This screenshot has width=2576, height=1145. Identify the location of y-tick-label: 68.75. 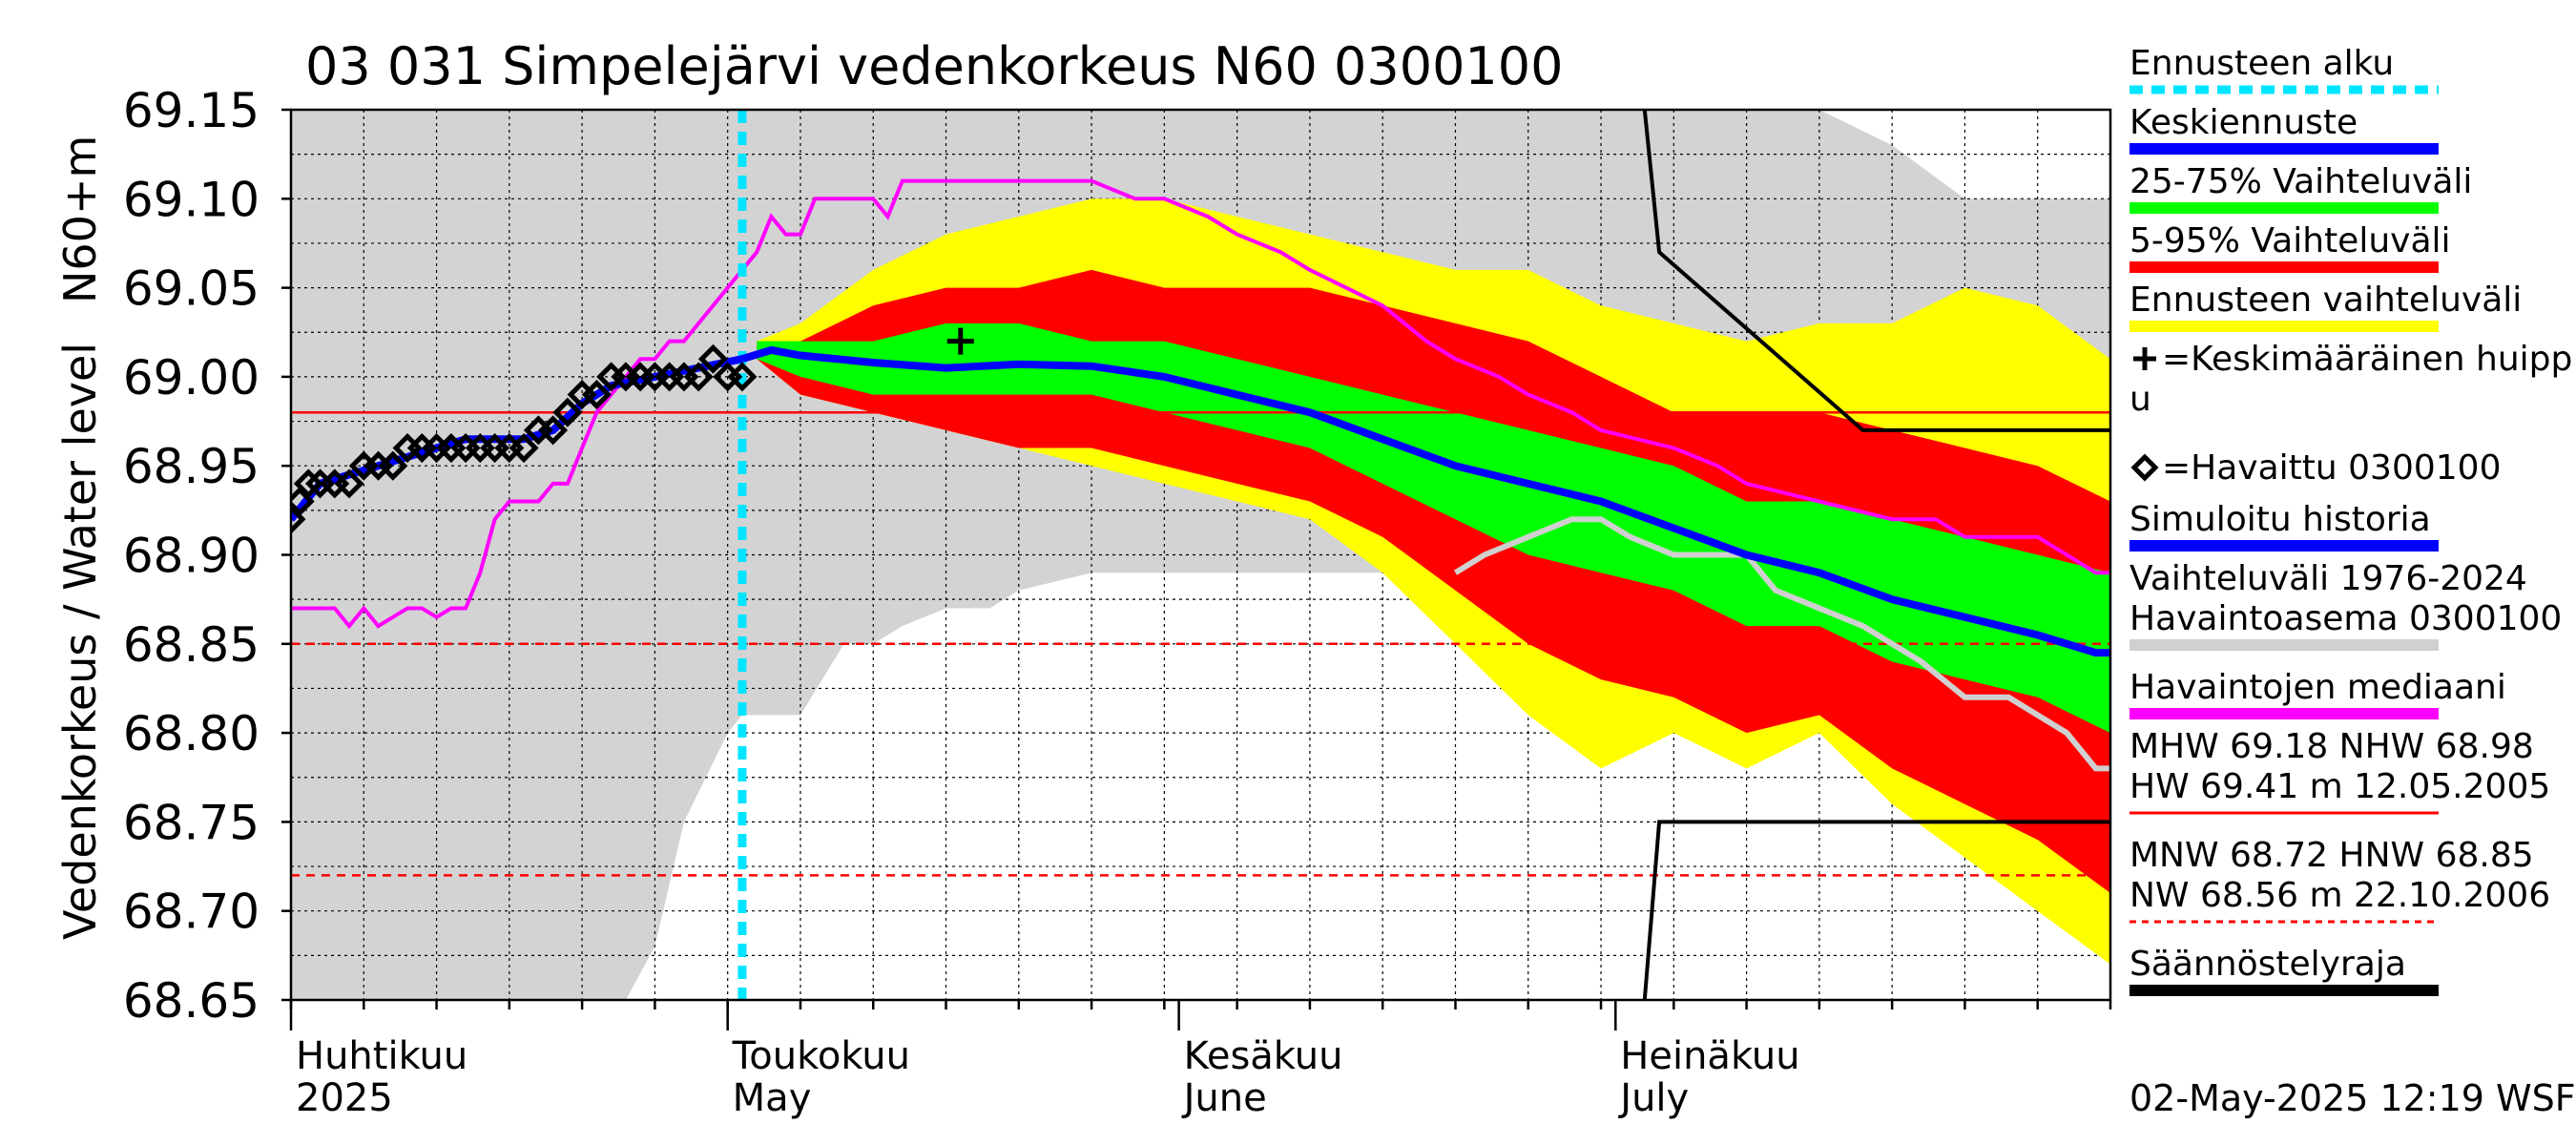
(191, 823).